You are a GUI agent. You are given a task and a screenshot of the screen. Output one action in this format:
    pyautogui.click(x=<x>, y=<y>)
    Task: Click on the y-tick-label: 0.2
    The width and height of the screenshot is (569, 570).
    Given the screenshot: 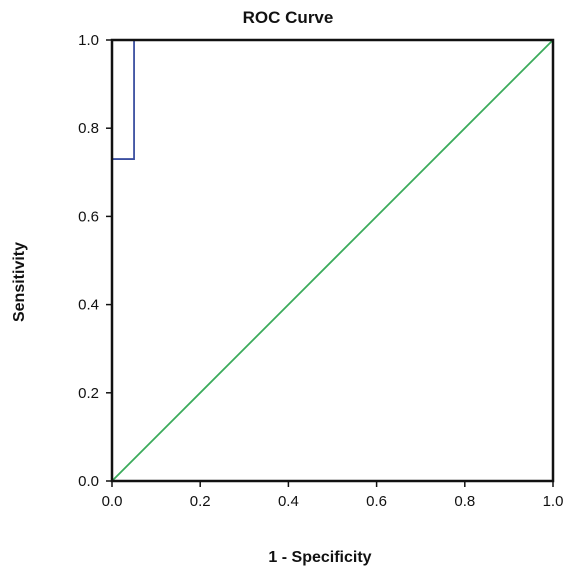 What is the action you would take?
    pyautogui.click(x=88, y=393)
    